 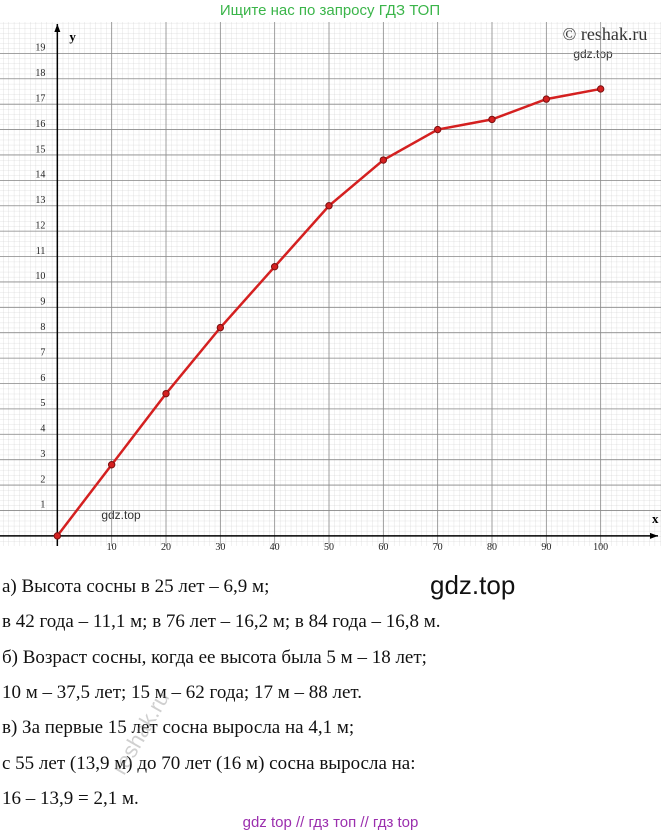 What do you see at coordinates (40, 73) in the screenshot?
I see `y-tick-label: 18` at bounding box center [40, 73].